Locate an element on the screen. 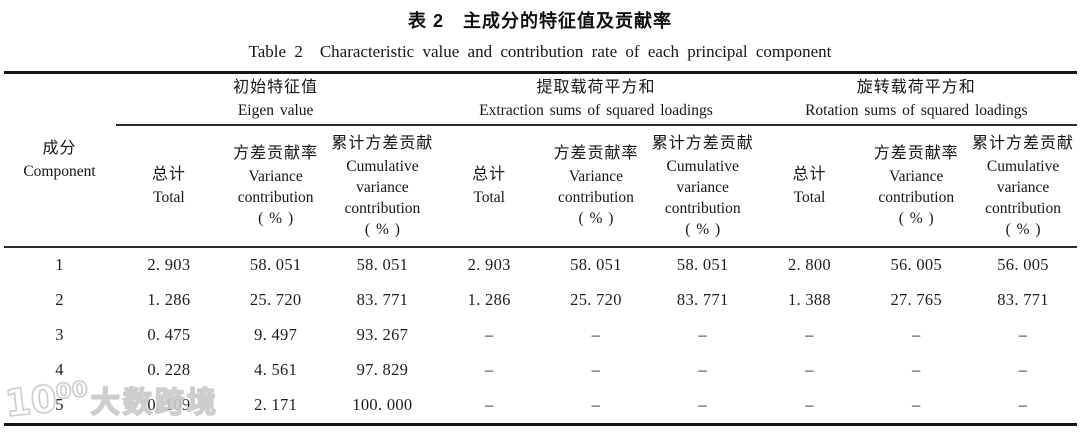 This screenshot has width=1080, height=432. group-rotation-zh: 旋转载荷平方和 is located at coordinates (916, 88).